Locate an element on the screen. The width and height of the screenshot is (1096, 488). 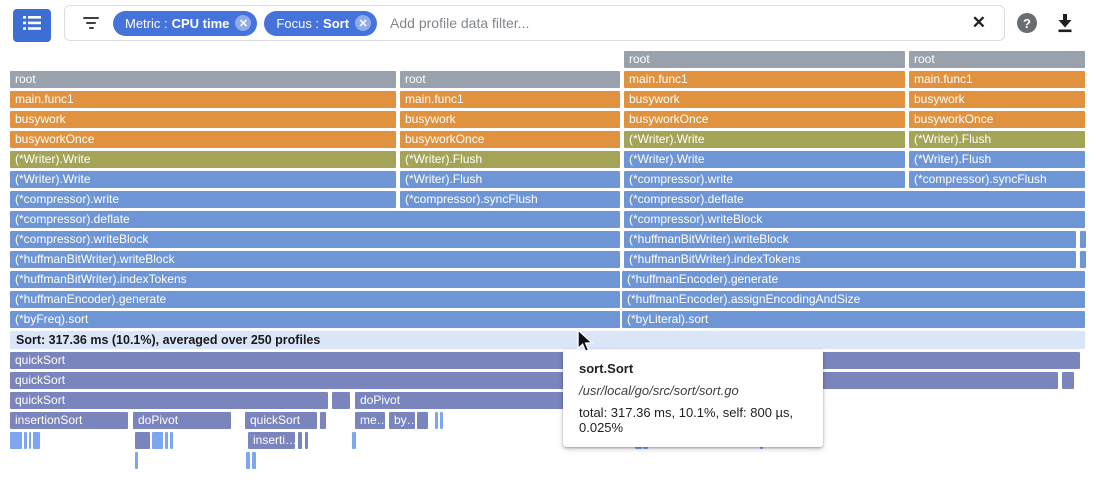
list-view-toggle-button is located at coordinates (32, 25).